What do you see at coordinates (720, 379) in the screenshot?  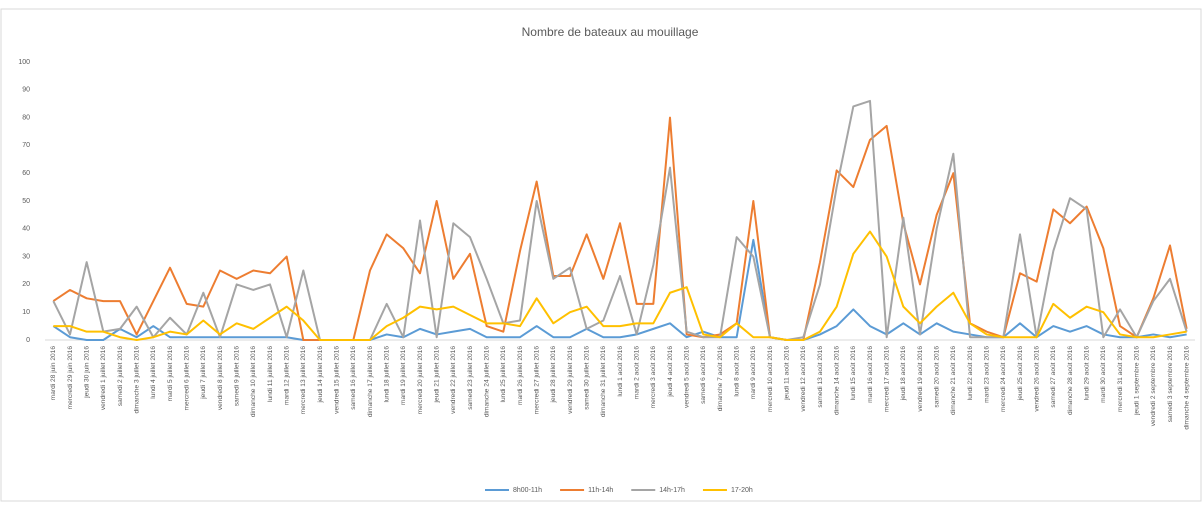 I see `x-tick-label: dimanche 7 août 2016` at bounding box center [720, 379].